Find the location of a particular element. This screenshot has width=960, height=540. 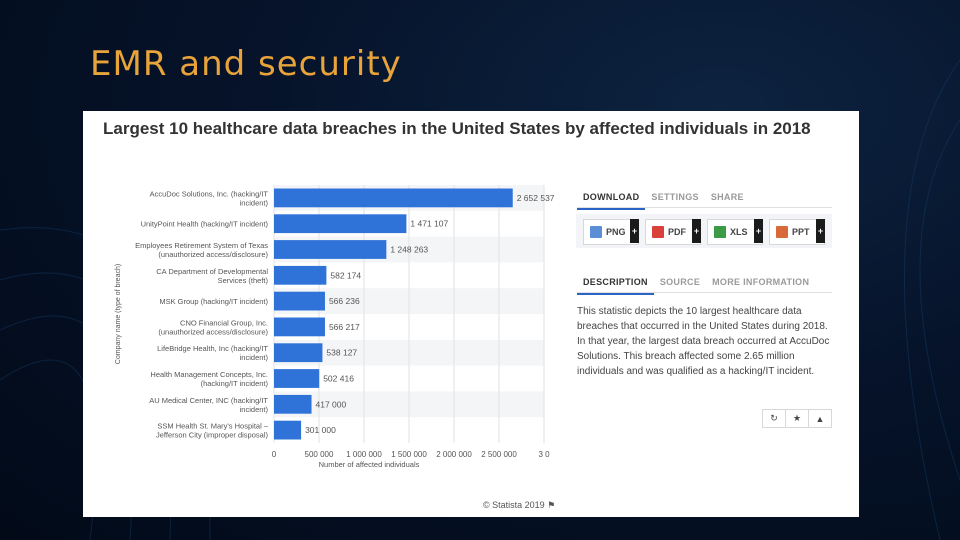

x-tick-label: 2 000 000 is located at coordinates (454, 454).